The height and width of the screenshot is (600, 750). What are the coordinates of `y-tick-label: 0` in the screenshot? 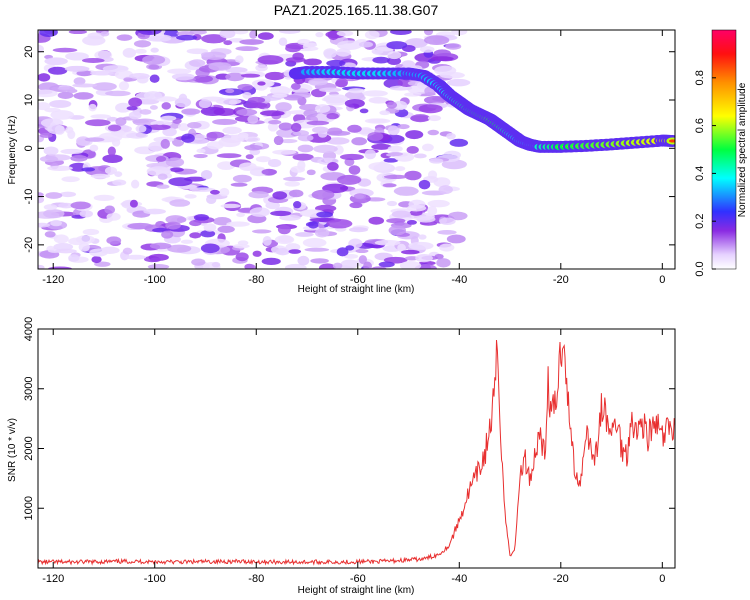 It's located at (29, 148).